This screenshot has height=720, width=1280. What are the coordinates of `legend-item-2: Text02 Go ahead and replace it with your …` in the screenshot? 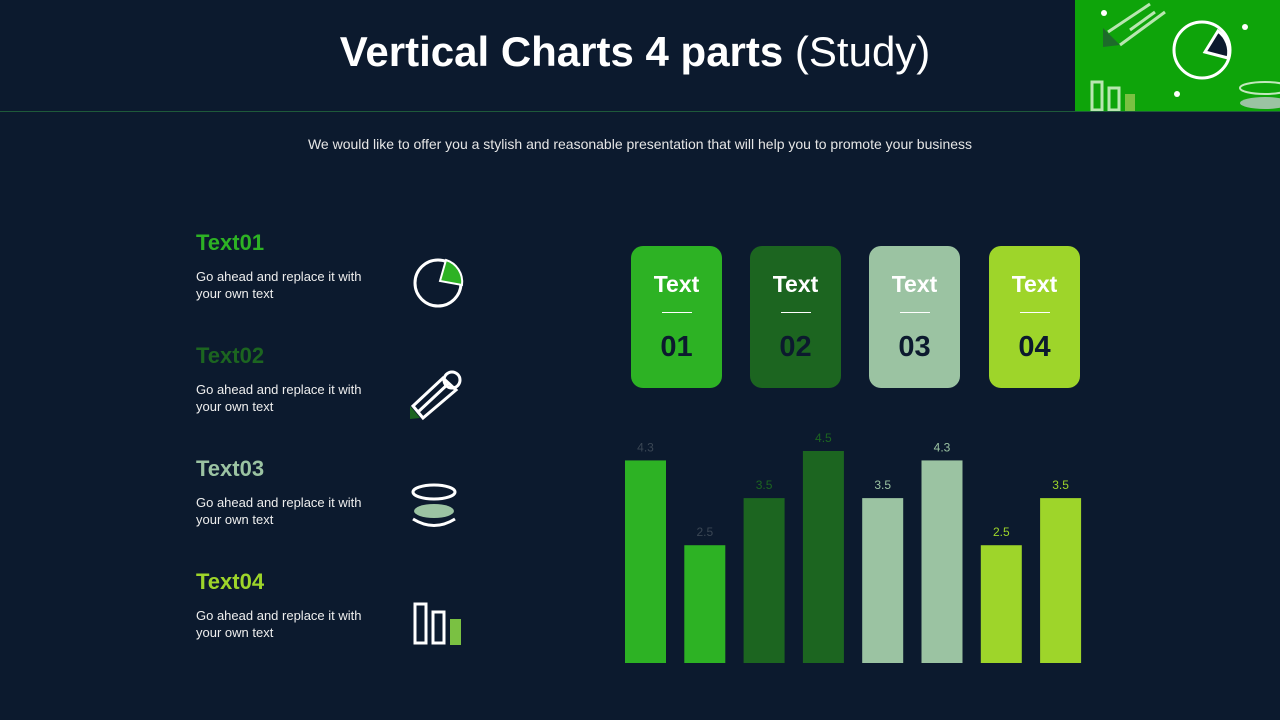 It's located at (286, 379).